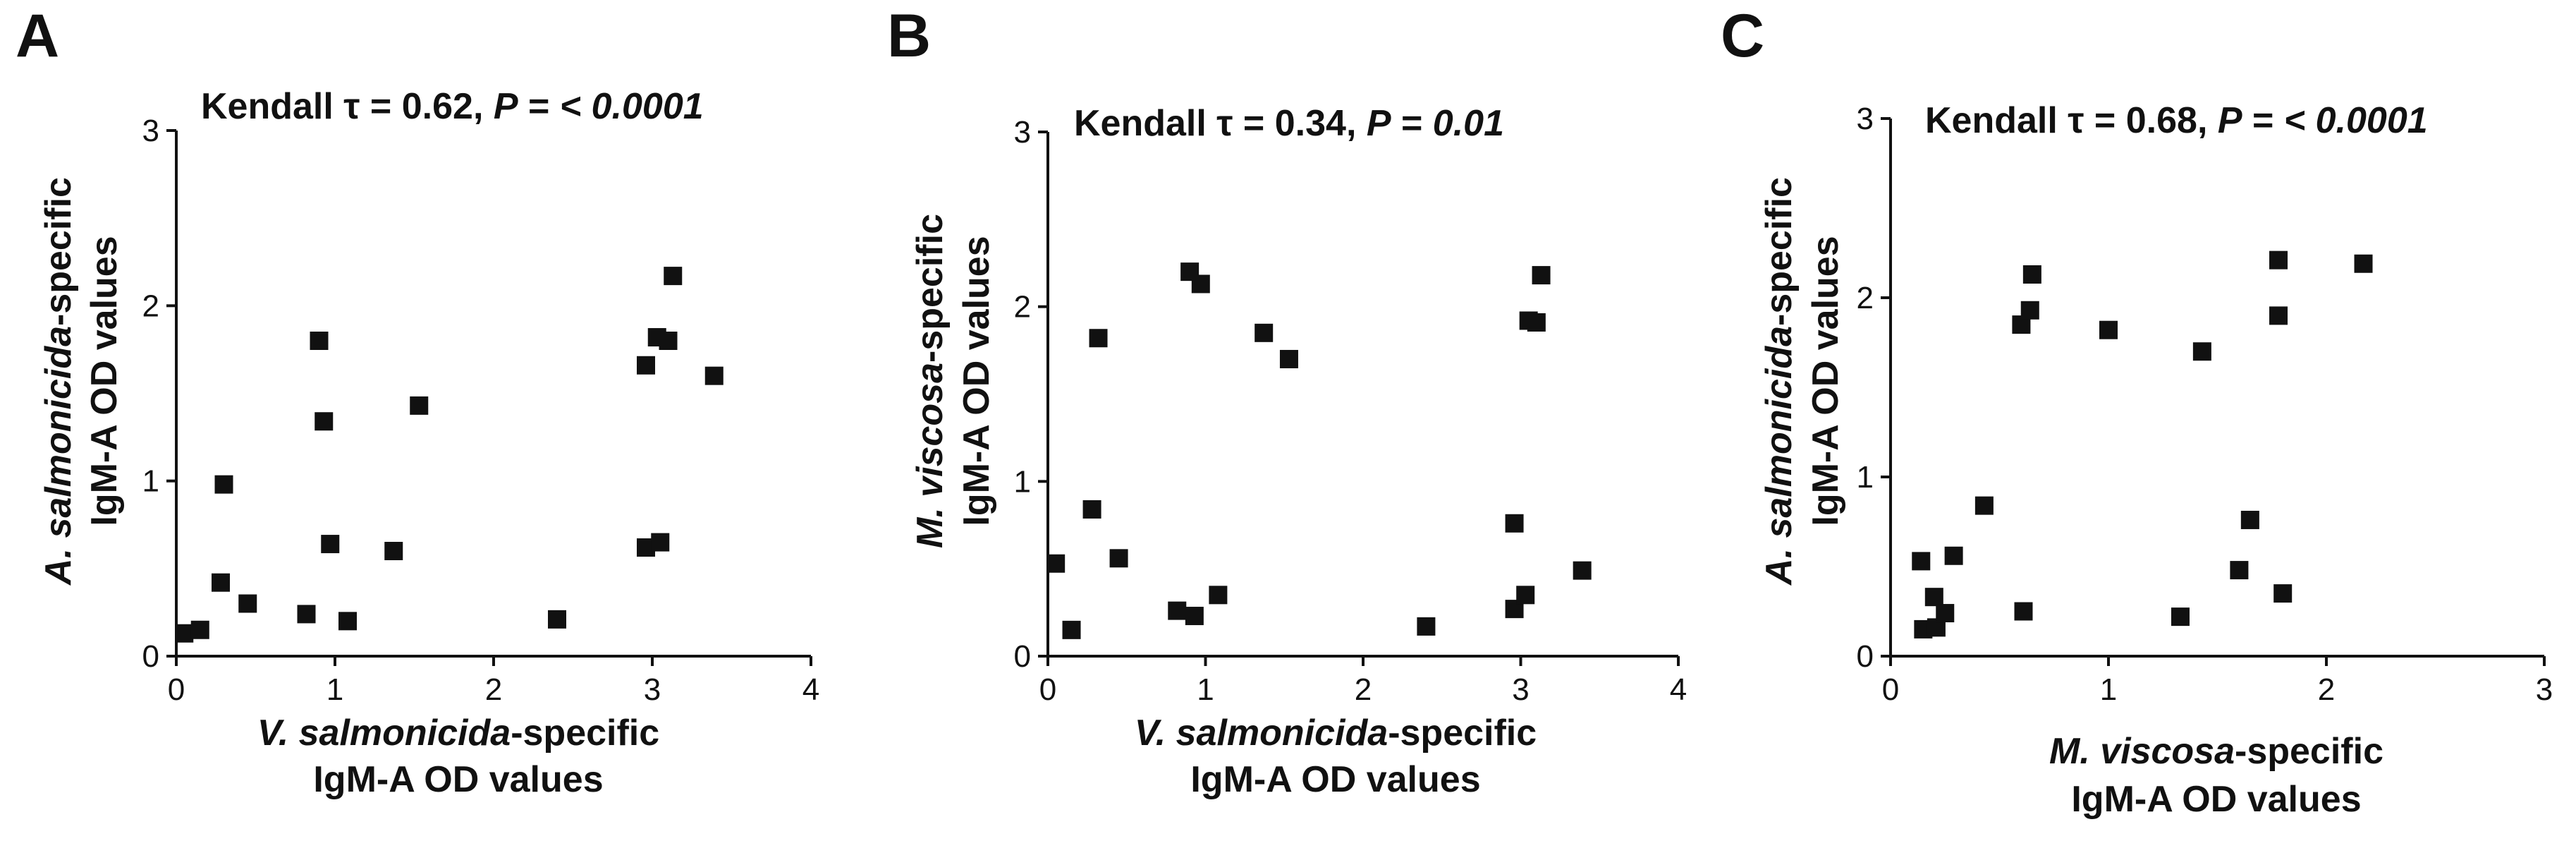  Describe the element at coordinates (38, 36) in the screenshot. I see `panel-label: A` at that location.